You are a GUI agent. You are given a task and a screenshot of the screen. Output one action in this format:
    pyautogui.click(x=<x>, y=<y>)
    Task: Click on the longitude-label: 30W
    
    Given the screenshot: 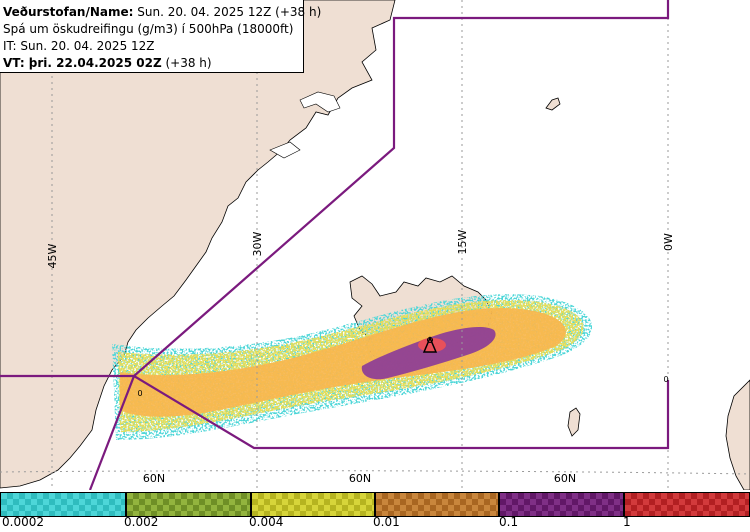 What is the action you would take?
    pyautogui.click(x=257, y=243)
    